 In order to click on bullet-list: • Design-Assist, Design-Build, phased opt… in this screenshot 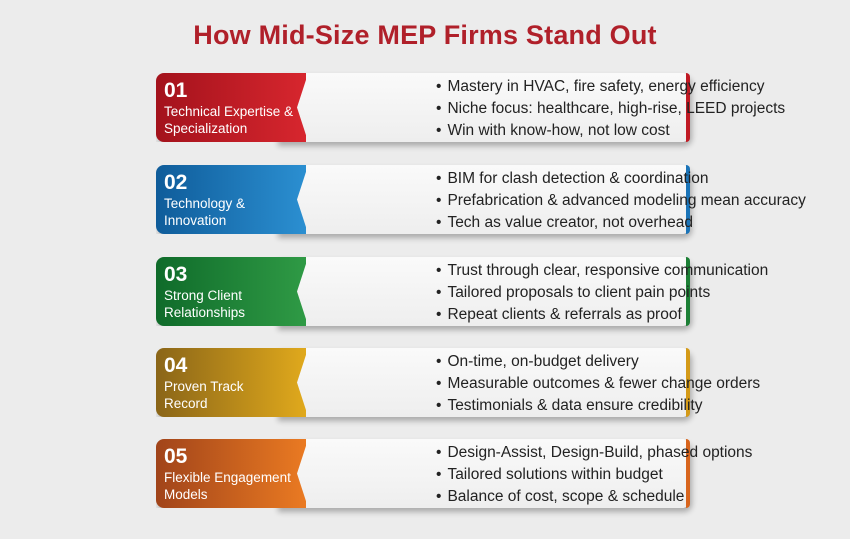, I will do `click(594, 475)`.